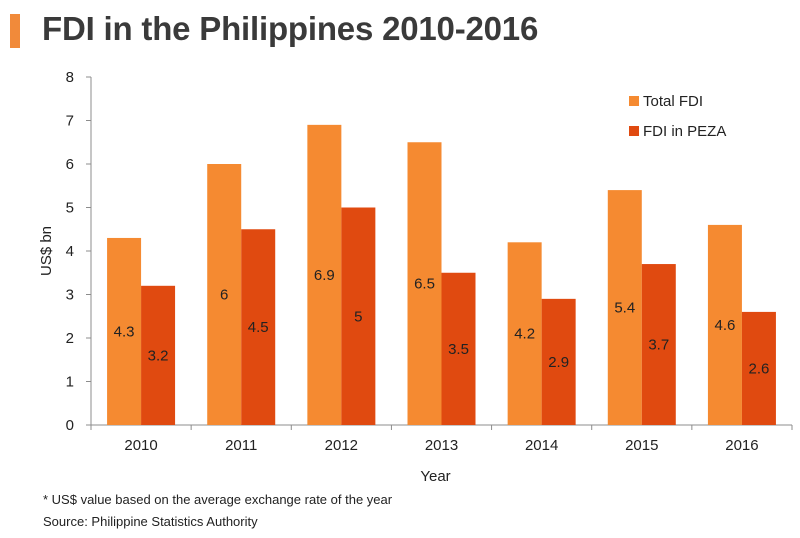 The image size is (800, 538). What do you see at coordinates (70, 425) in the screenshot?
I see `y-tick-label: 0` at bounding box center [70, 425].